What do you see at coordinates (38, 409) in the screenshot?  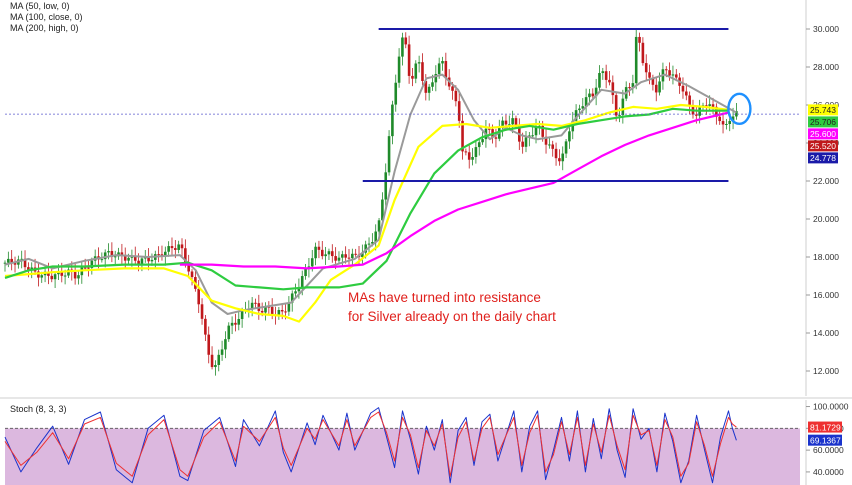 I see `stoch-title: Stoch (8, 3, 3)` at bounding box center [38, 409].